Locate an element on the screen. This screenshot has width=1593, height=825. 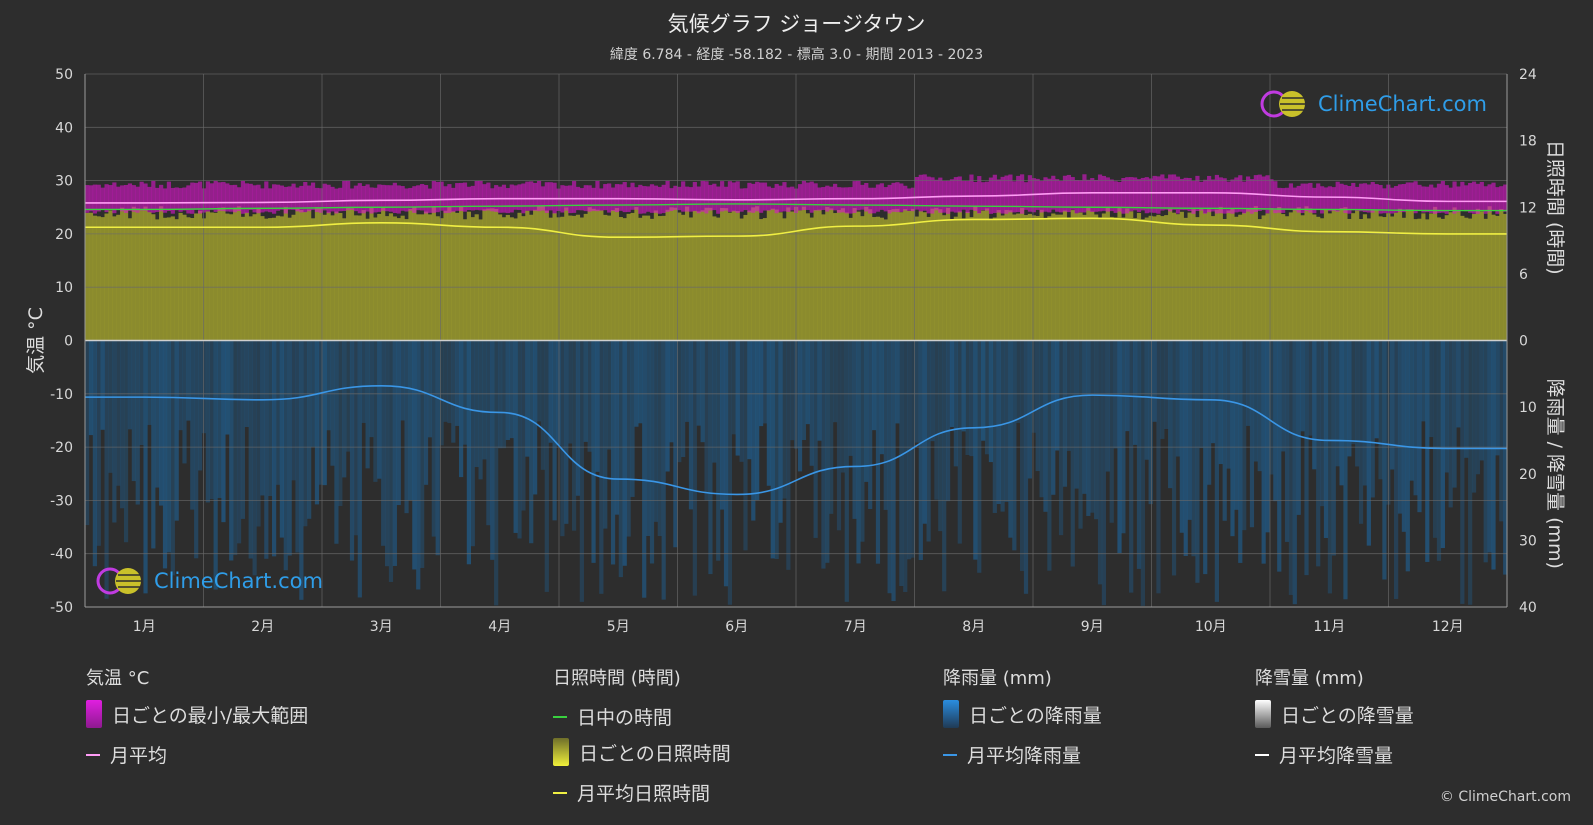
left-axis-title: 気温 °C is located at coordinates (36, 340).